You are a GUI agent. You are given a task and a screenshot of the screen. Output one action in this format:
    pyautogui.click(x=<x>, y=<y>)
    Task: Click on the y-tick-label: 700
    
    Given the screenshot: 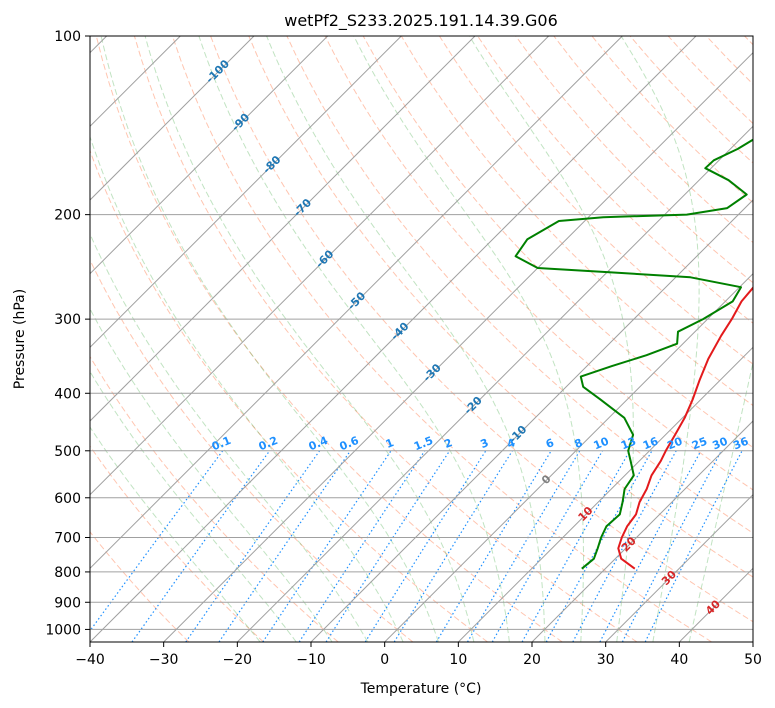 What is the action you would take?
    pyautogui.click(x=67, y=539)
    